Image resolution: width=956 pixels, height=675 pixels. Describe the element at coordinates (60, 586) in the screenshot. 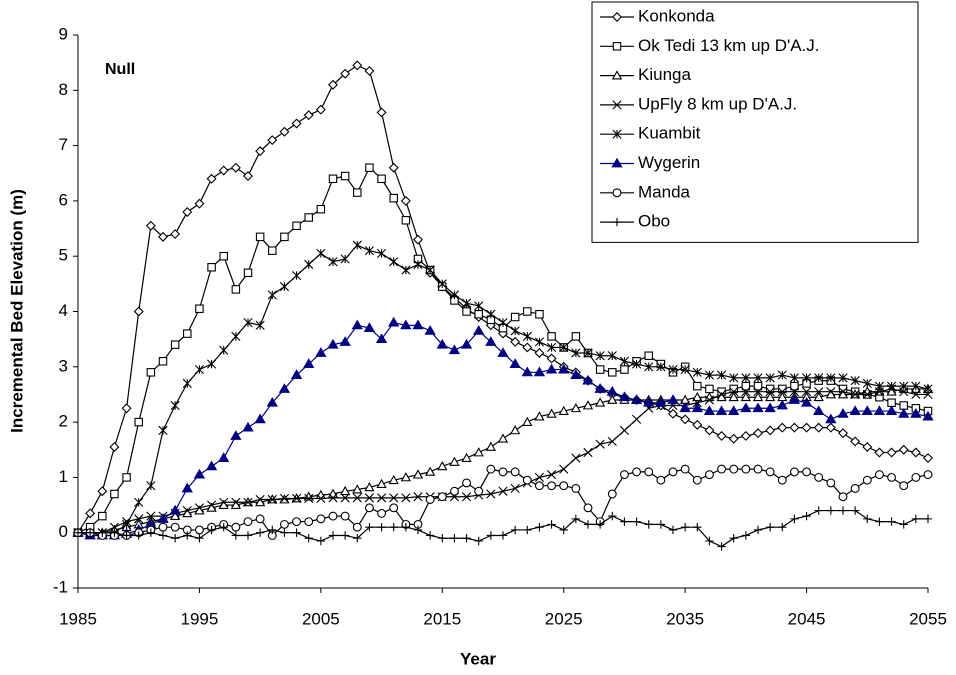

I see `y-tick-label: -1` at that location.